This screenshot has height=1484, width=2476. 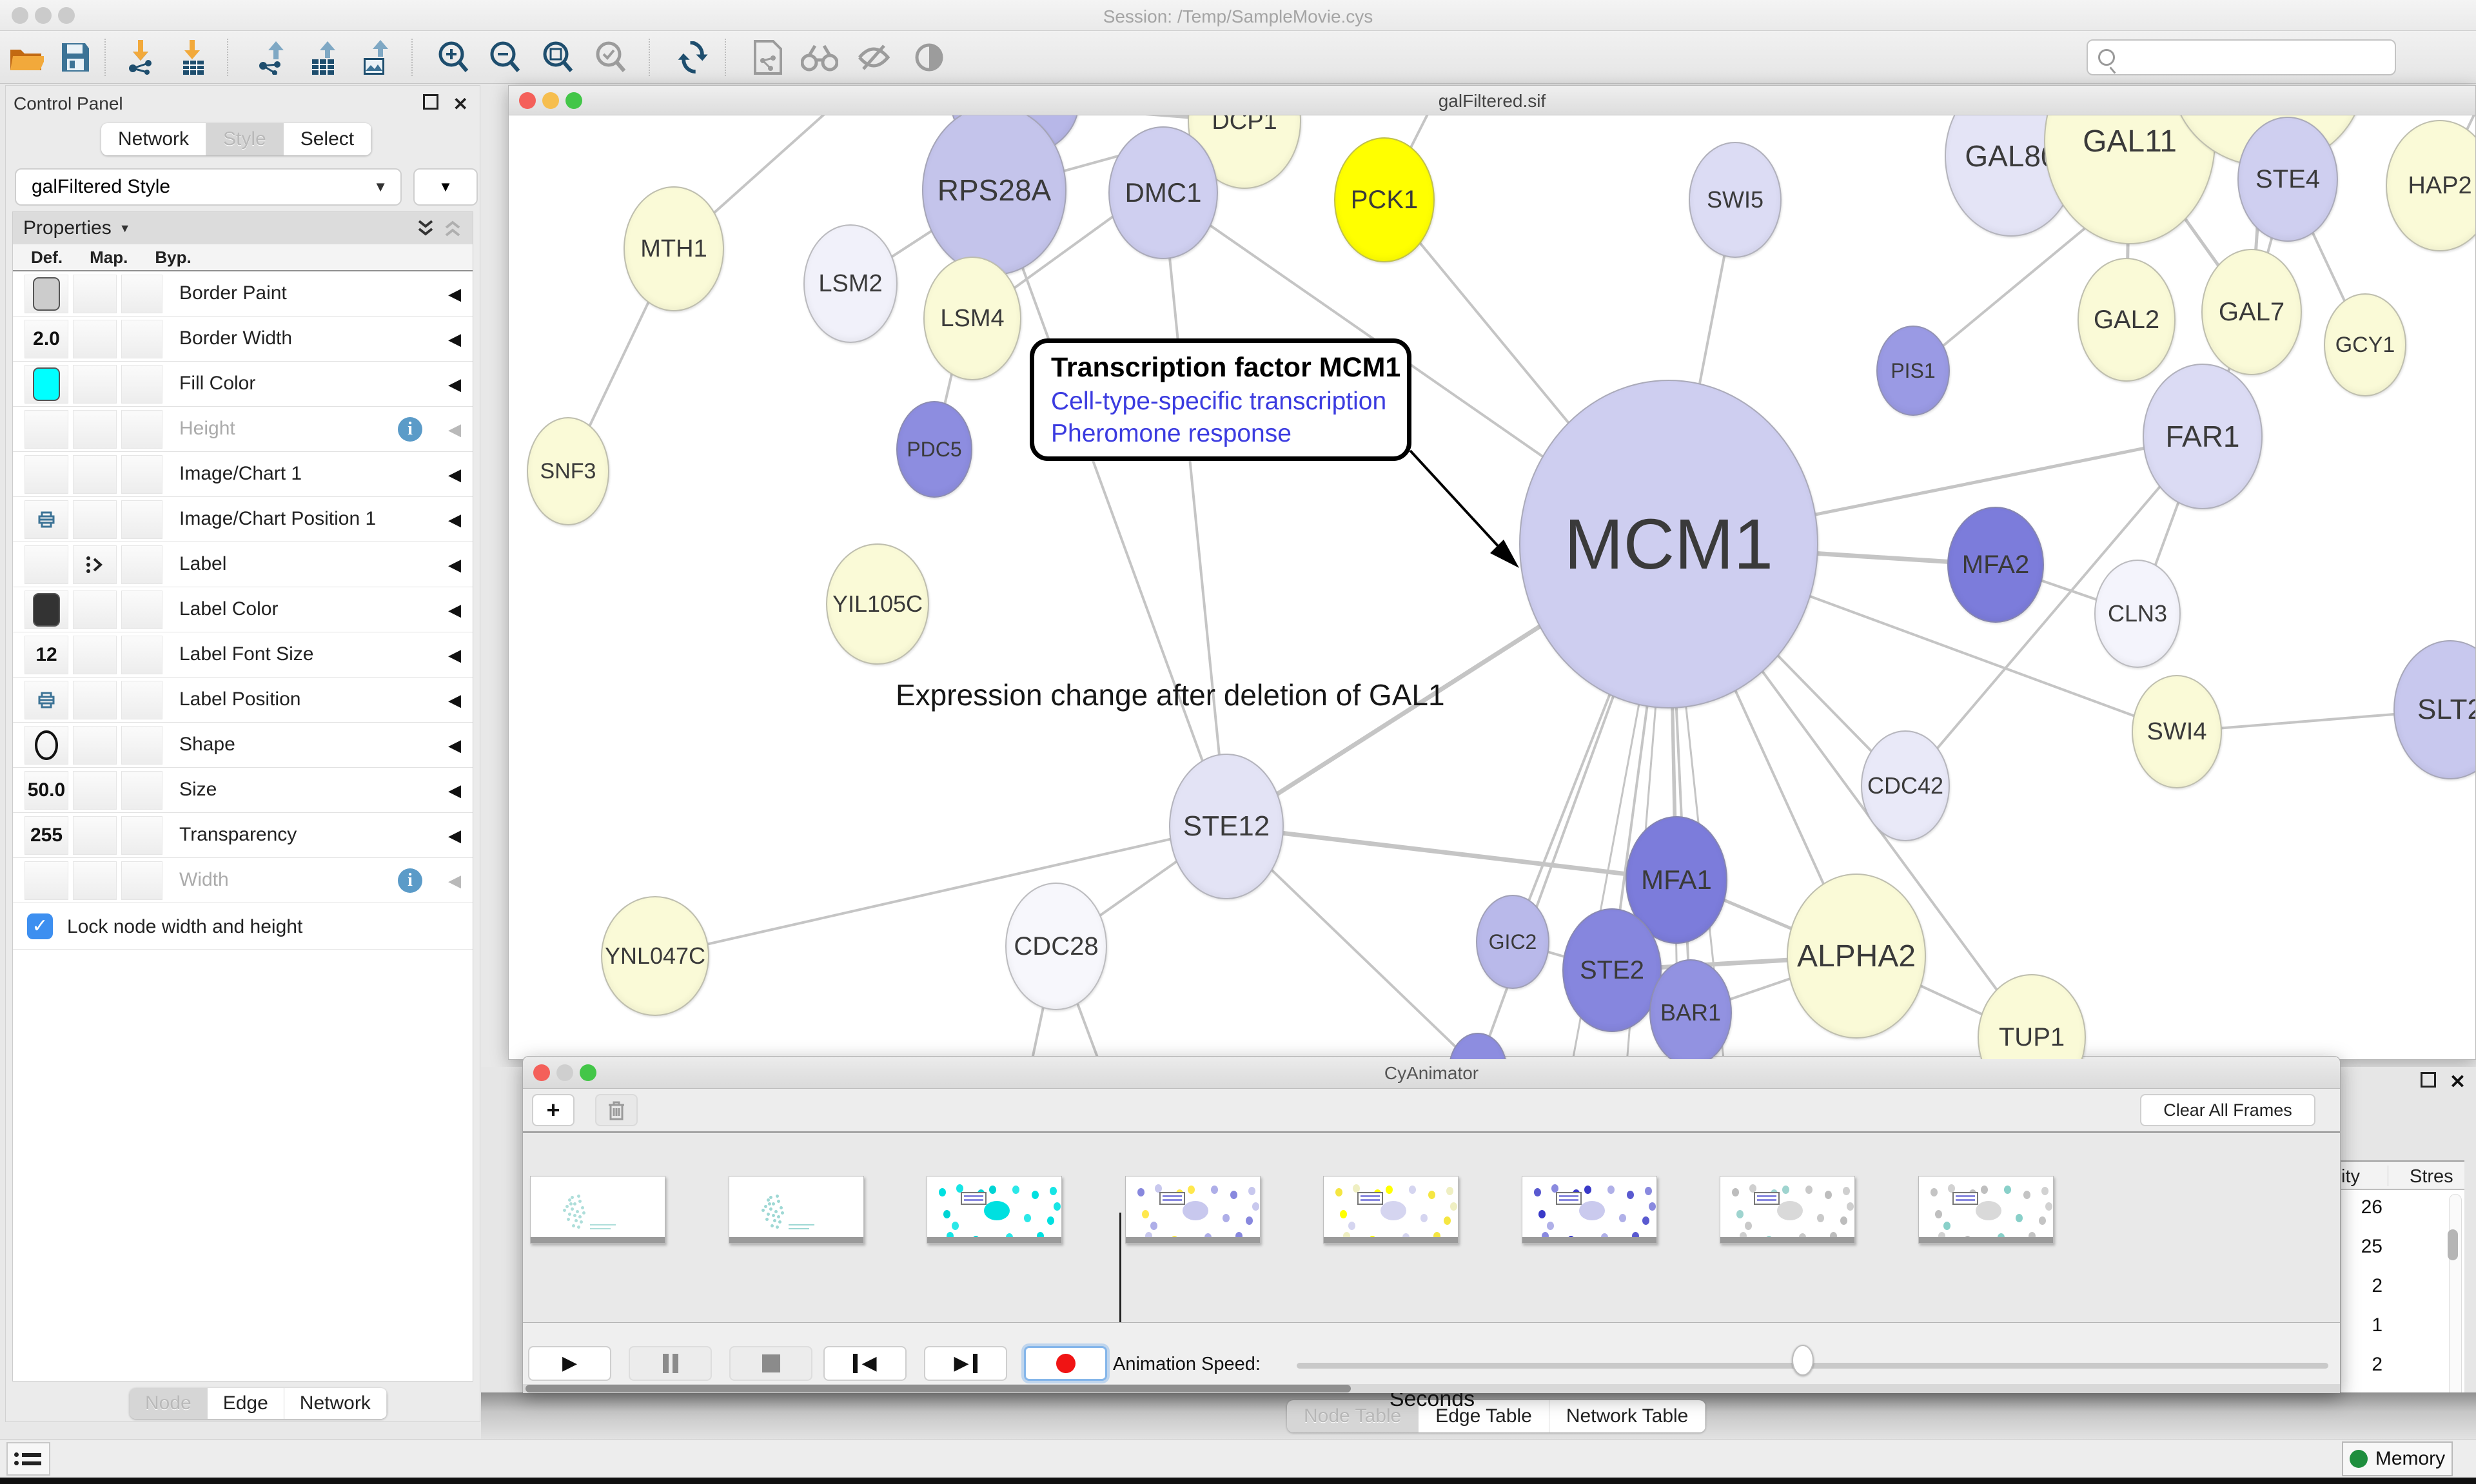 I want to click on default-value: 2.0, so click(x=46, y=338).